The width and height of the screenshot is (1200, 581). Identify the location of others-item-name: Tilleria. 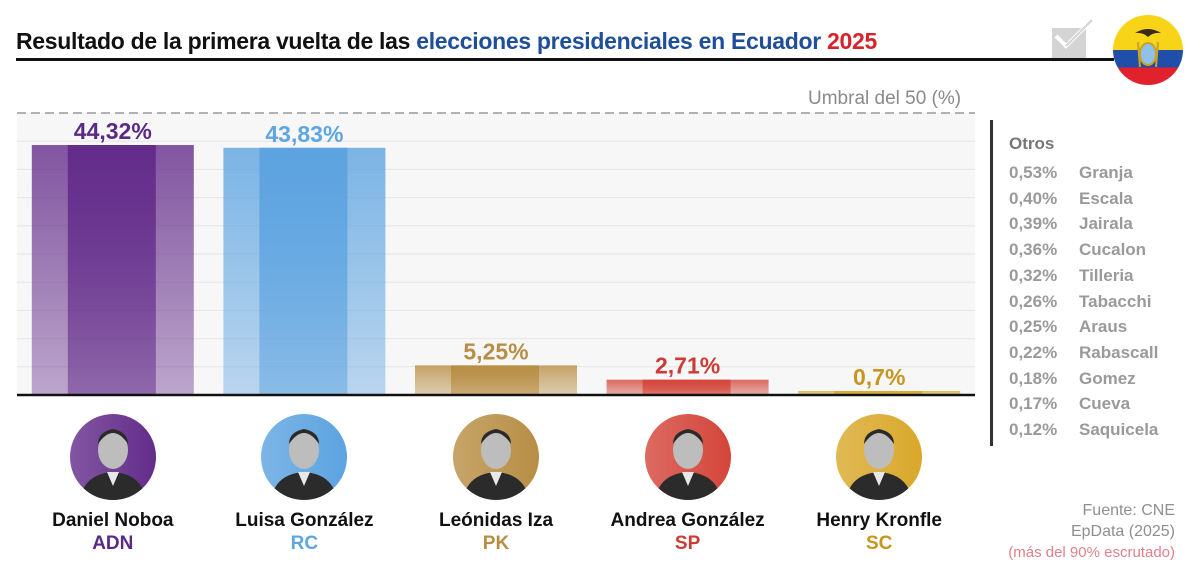
(1106, 275).